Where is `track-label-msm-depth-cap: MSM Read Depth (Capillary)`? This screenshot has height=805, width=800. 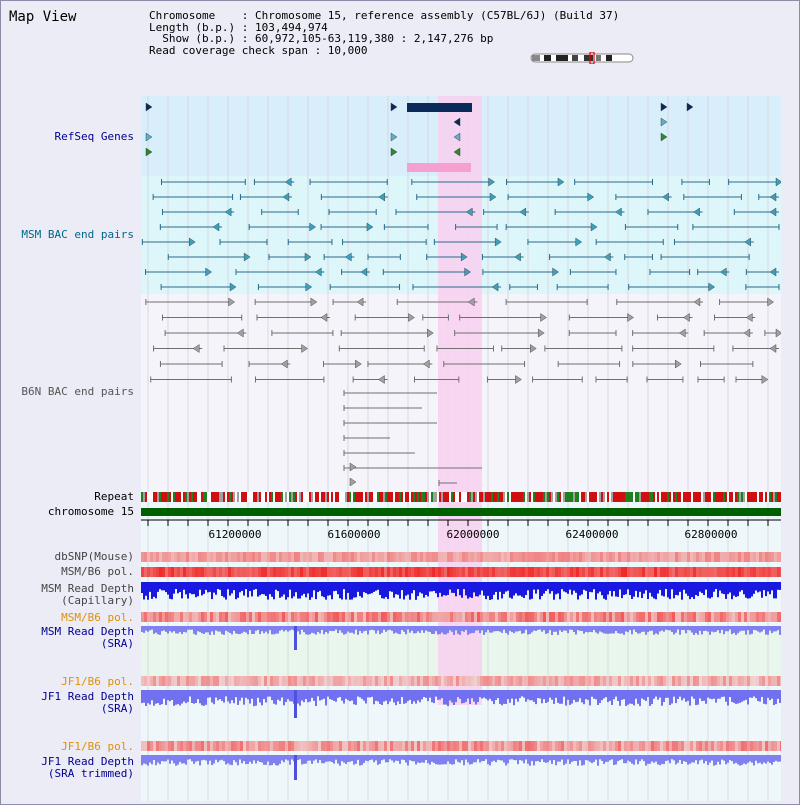
track-label-msm-depth-cap: MSM Read Depth (Capillary) is located at coordinates (67, 595).